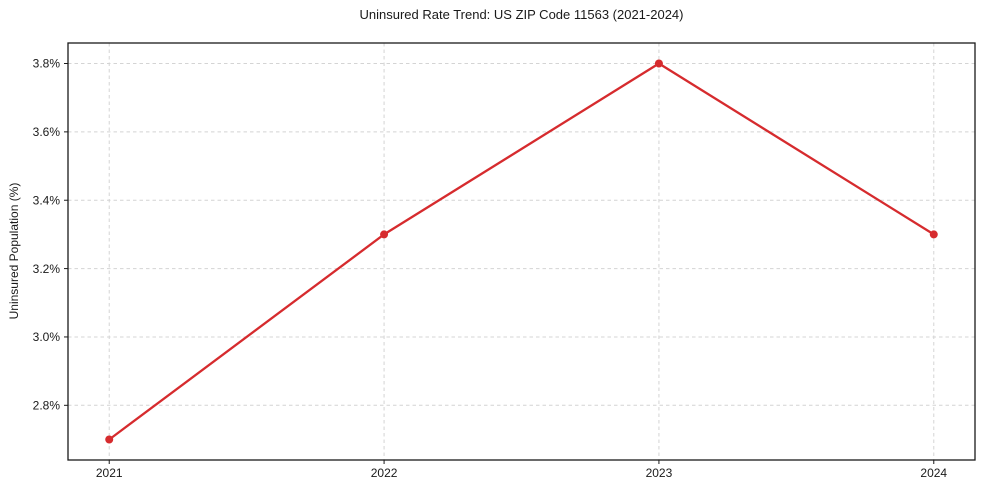  Describe the element at coordinates (109, 473) in the screenshot. I see `x-tick-label: 2021` at that location.